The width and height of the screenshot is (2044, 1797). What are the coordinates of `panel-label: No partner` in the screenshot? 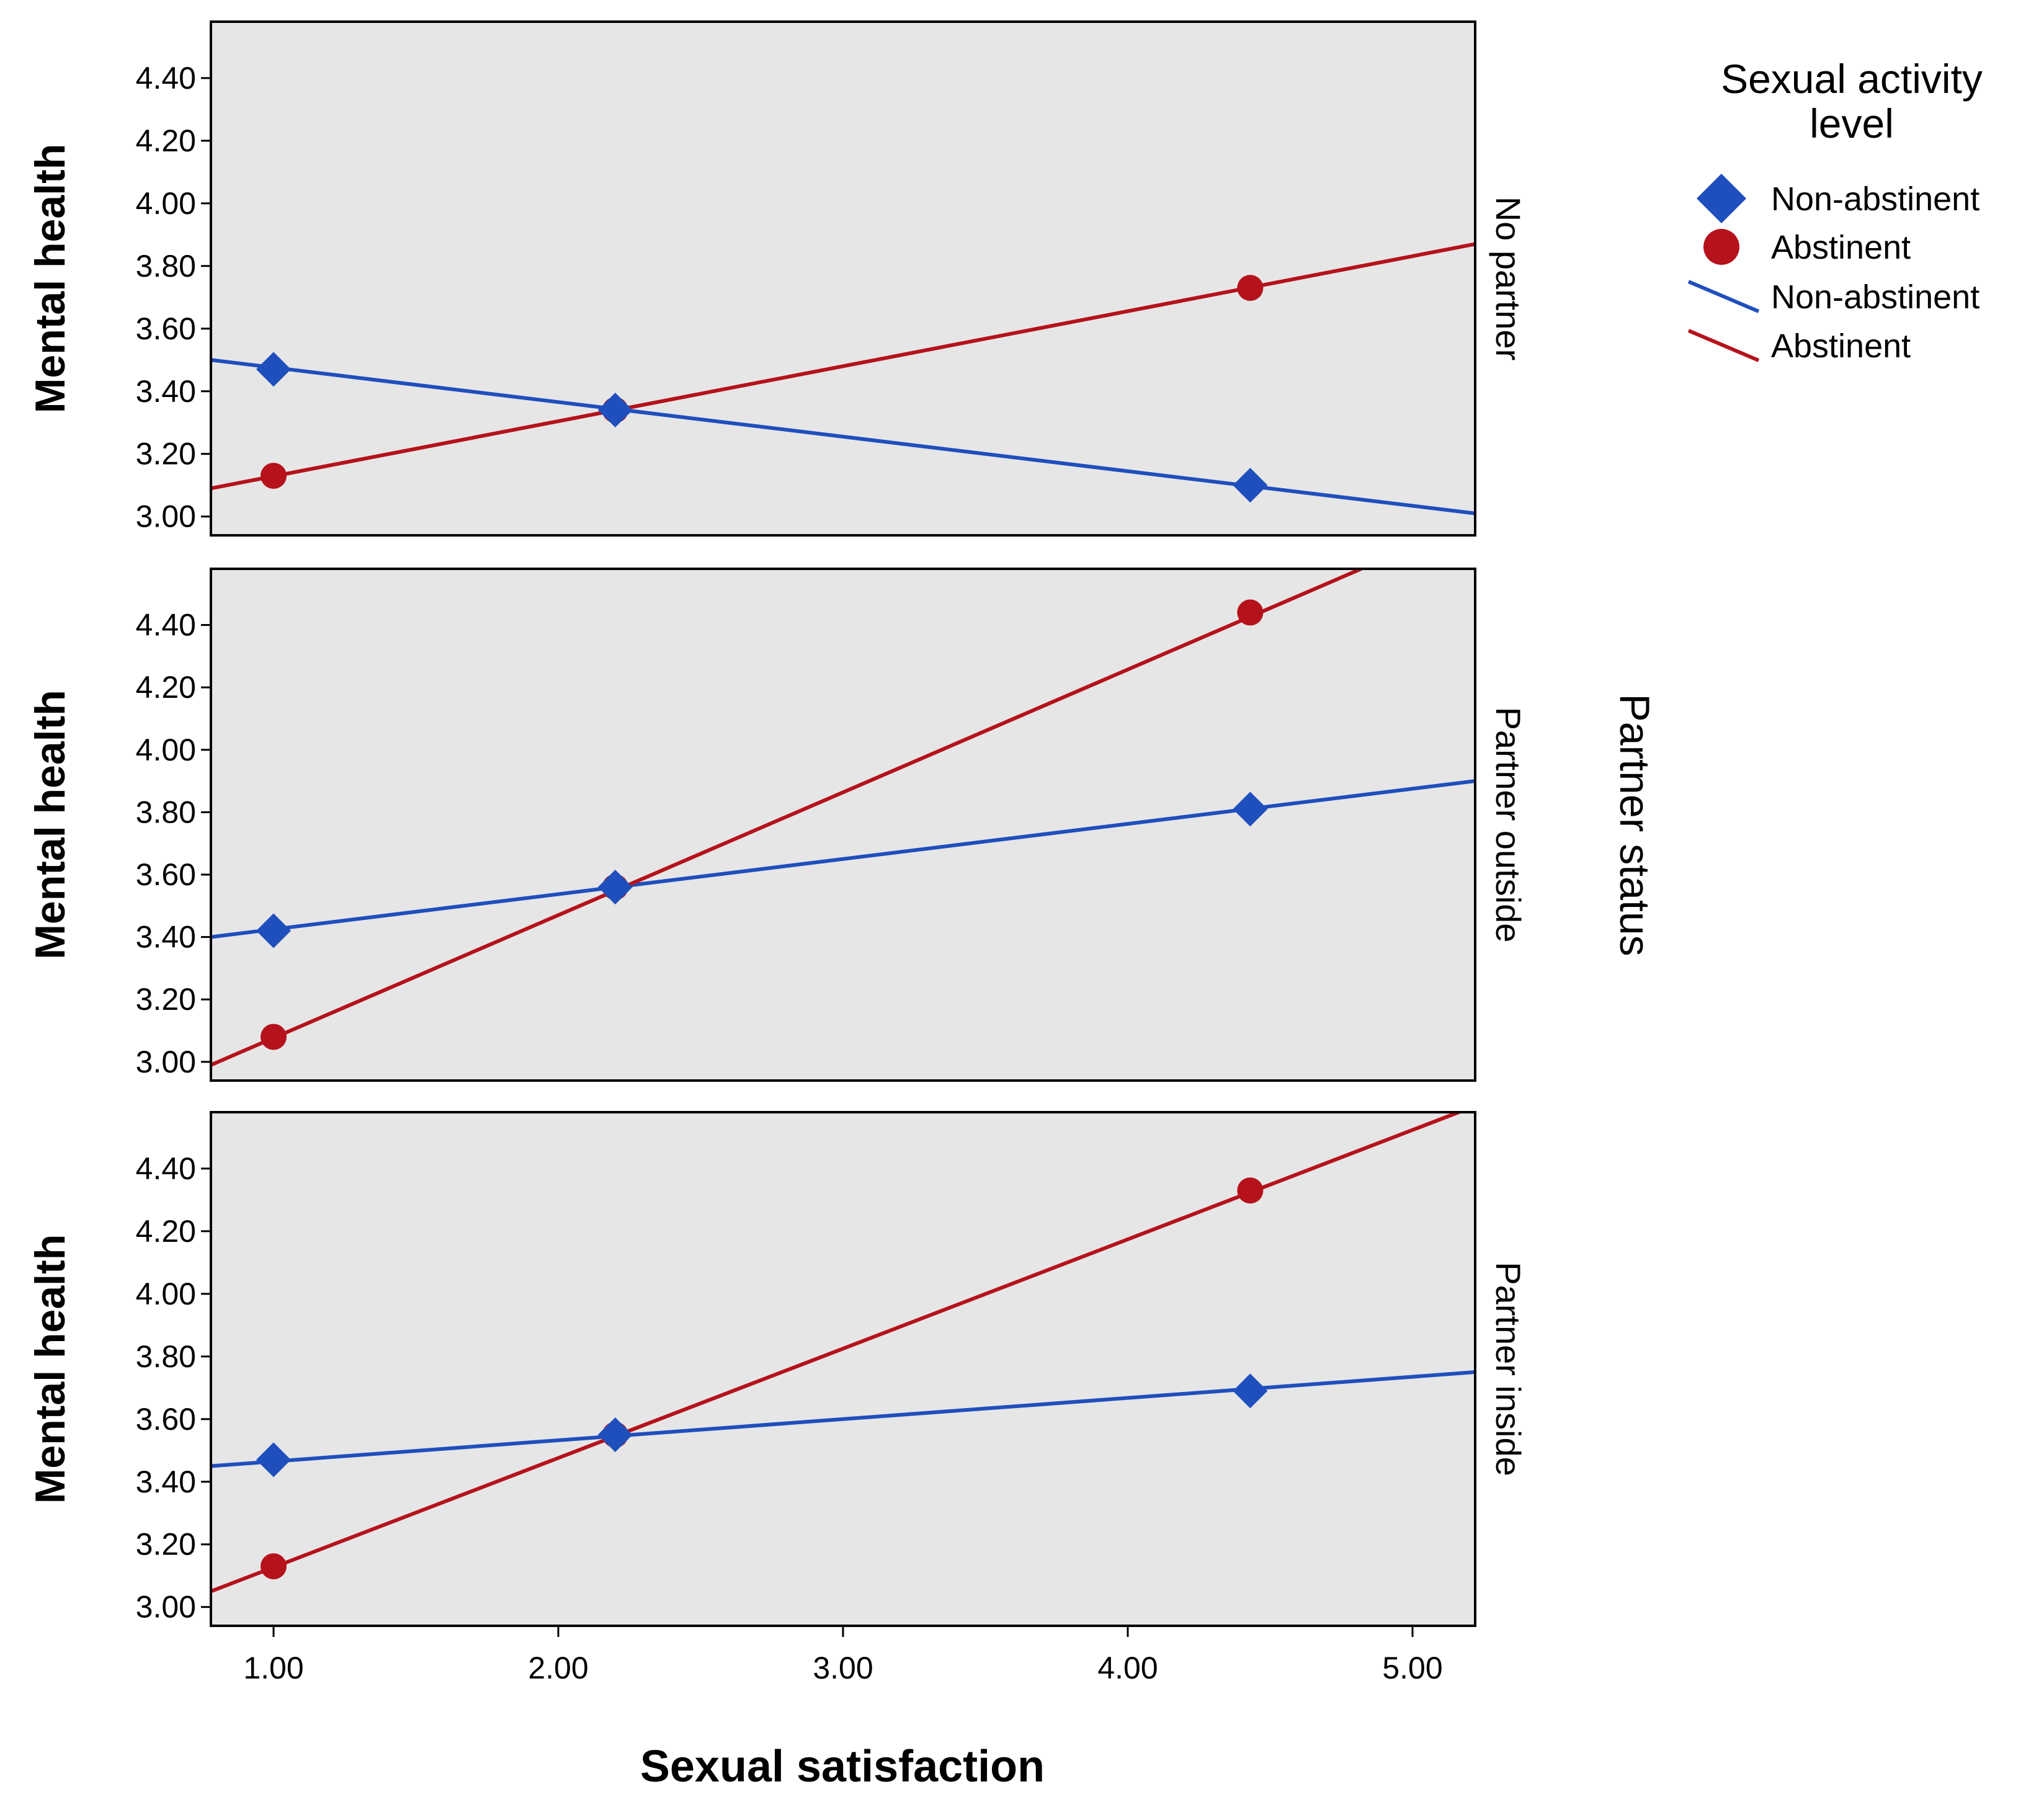 It's located at (1508, 279).